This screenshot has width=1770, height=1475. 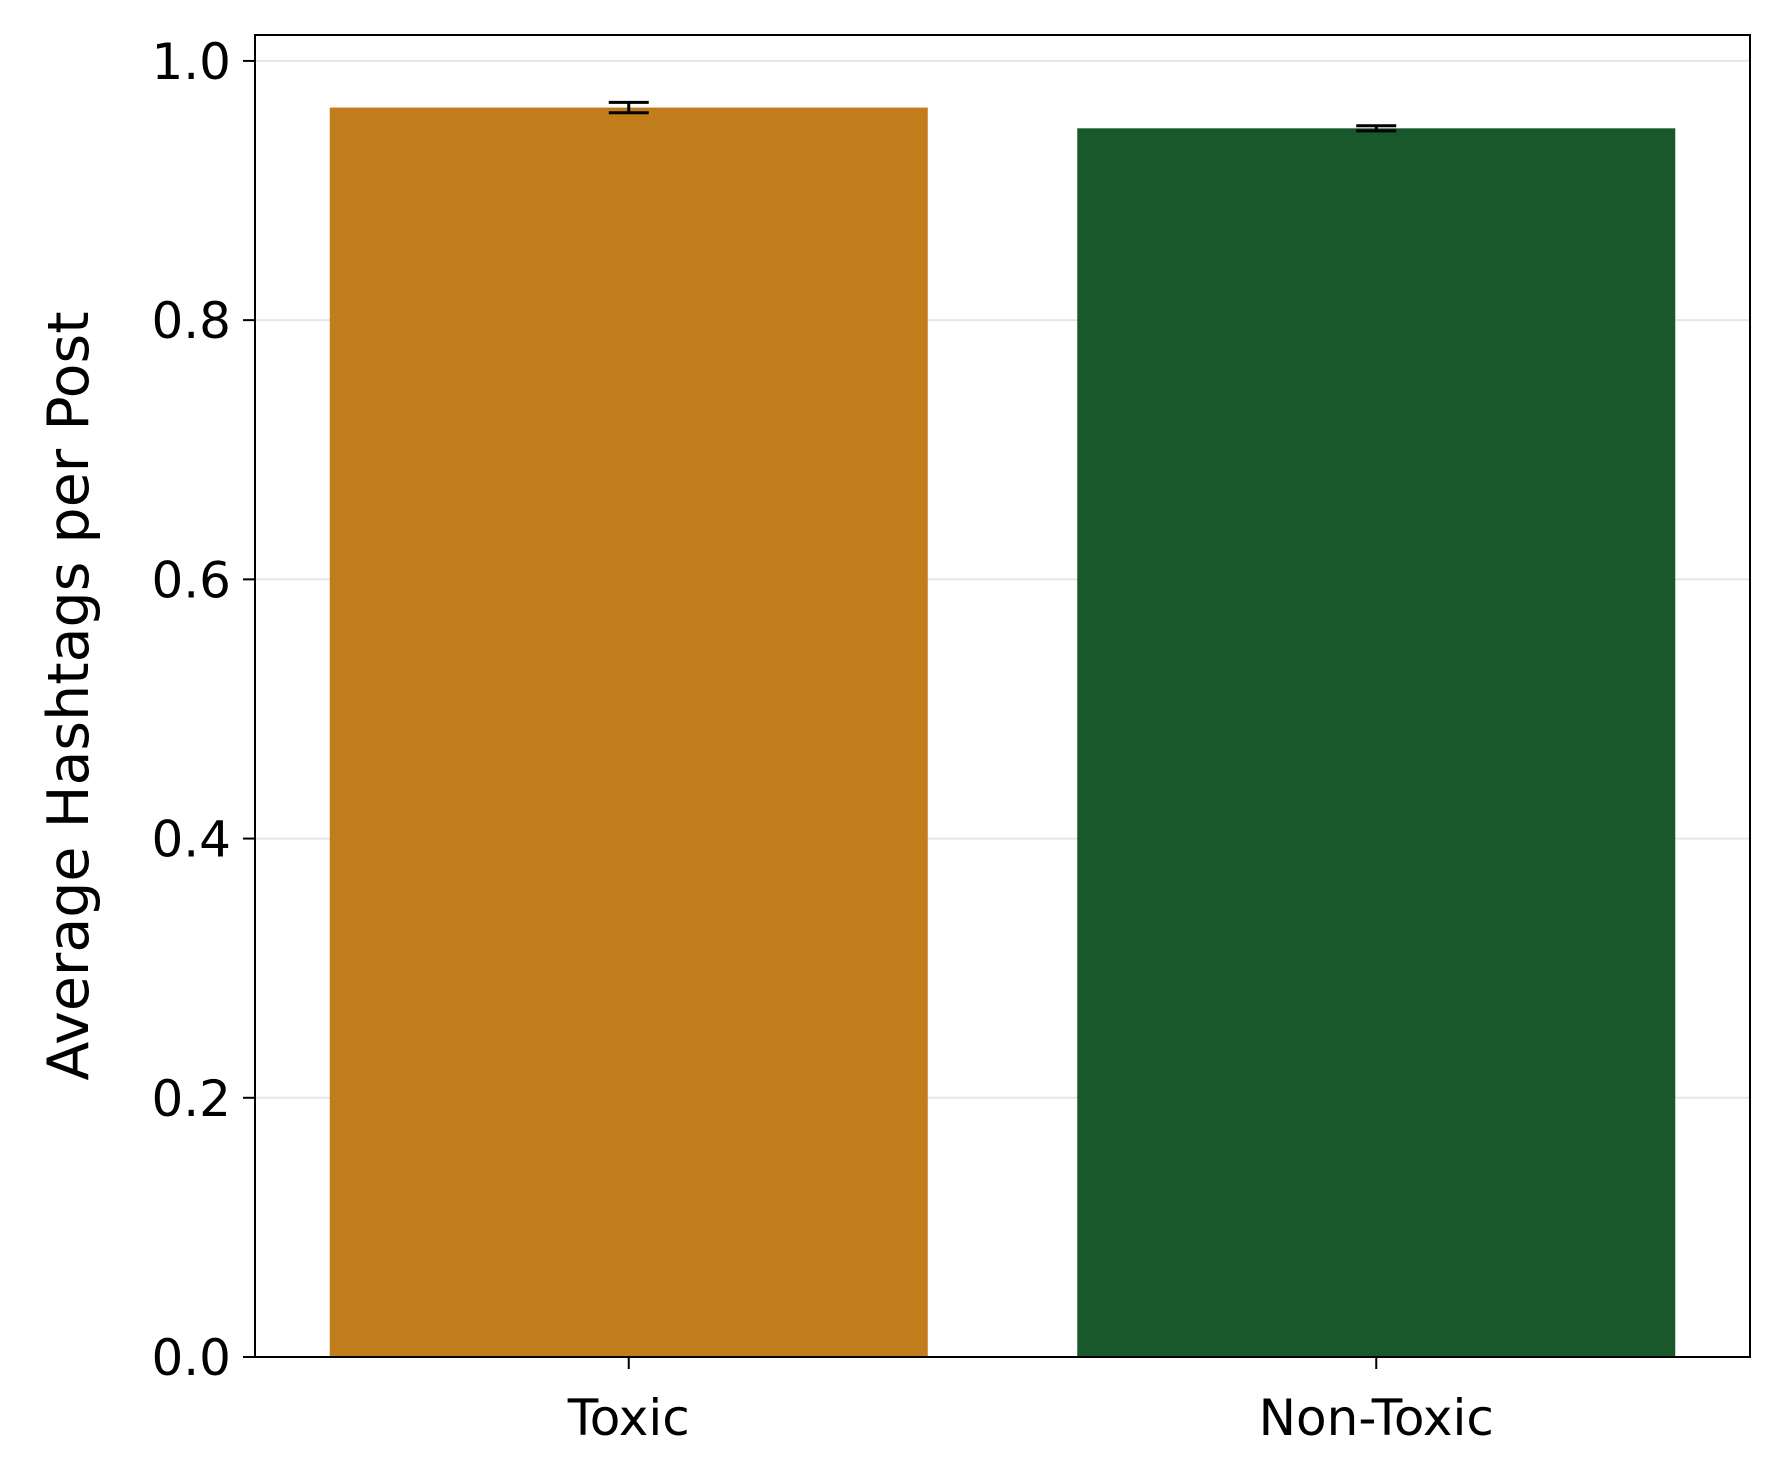 What do you see at coordinates (191, 1358) in the screenshot?
I see `y-tick-label: 0.0` at bounding box center [191, 1358].